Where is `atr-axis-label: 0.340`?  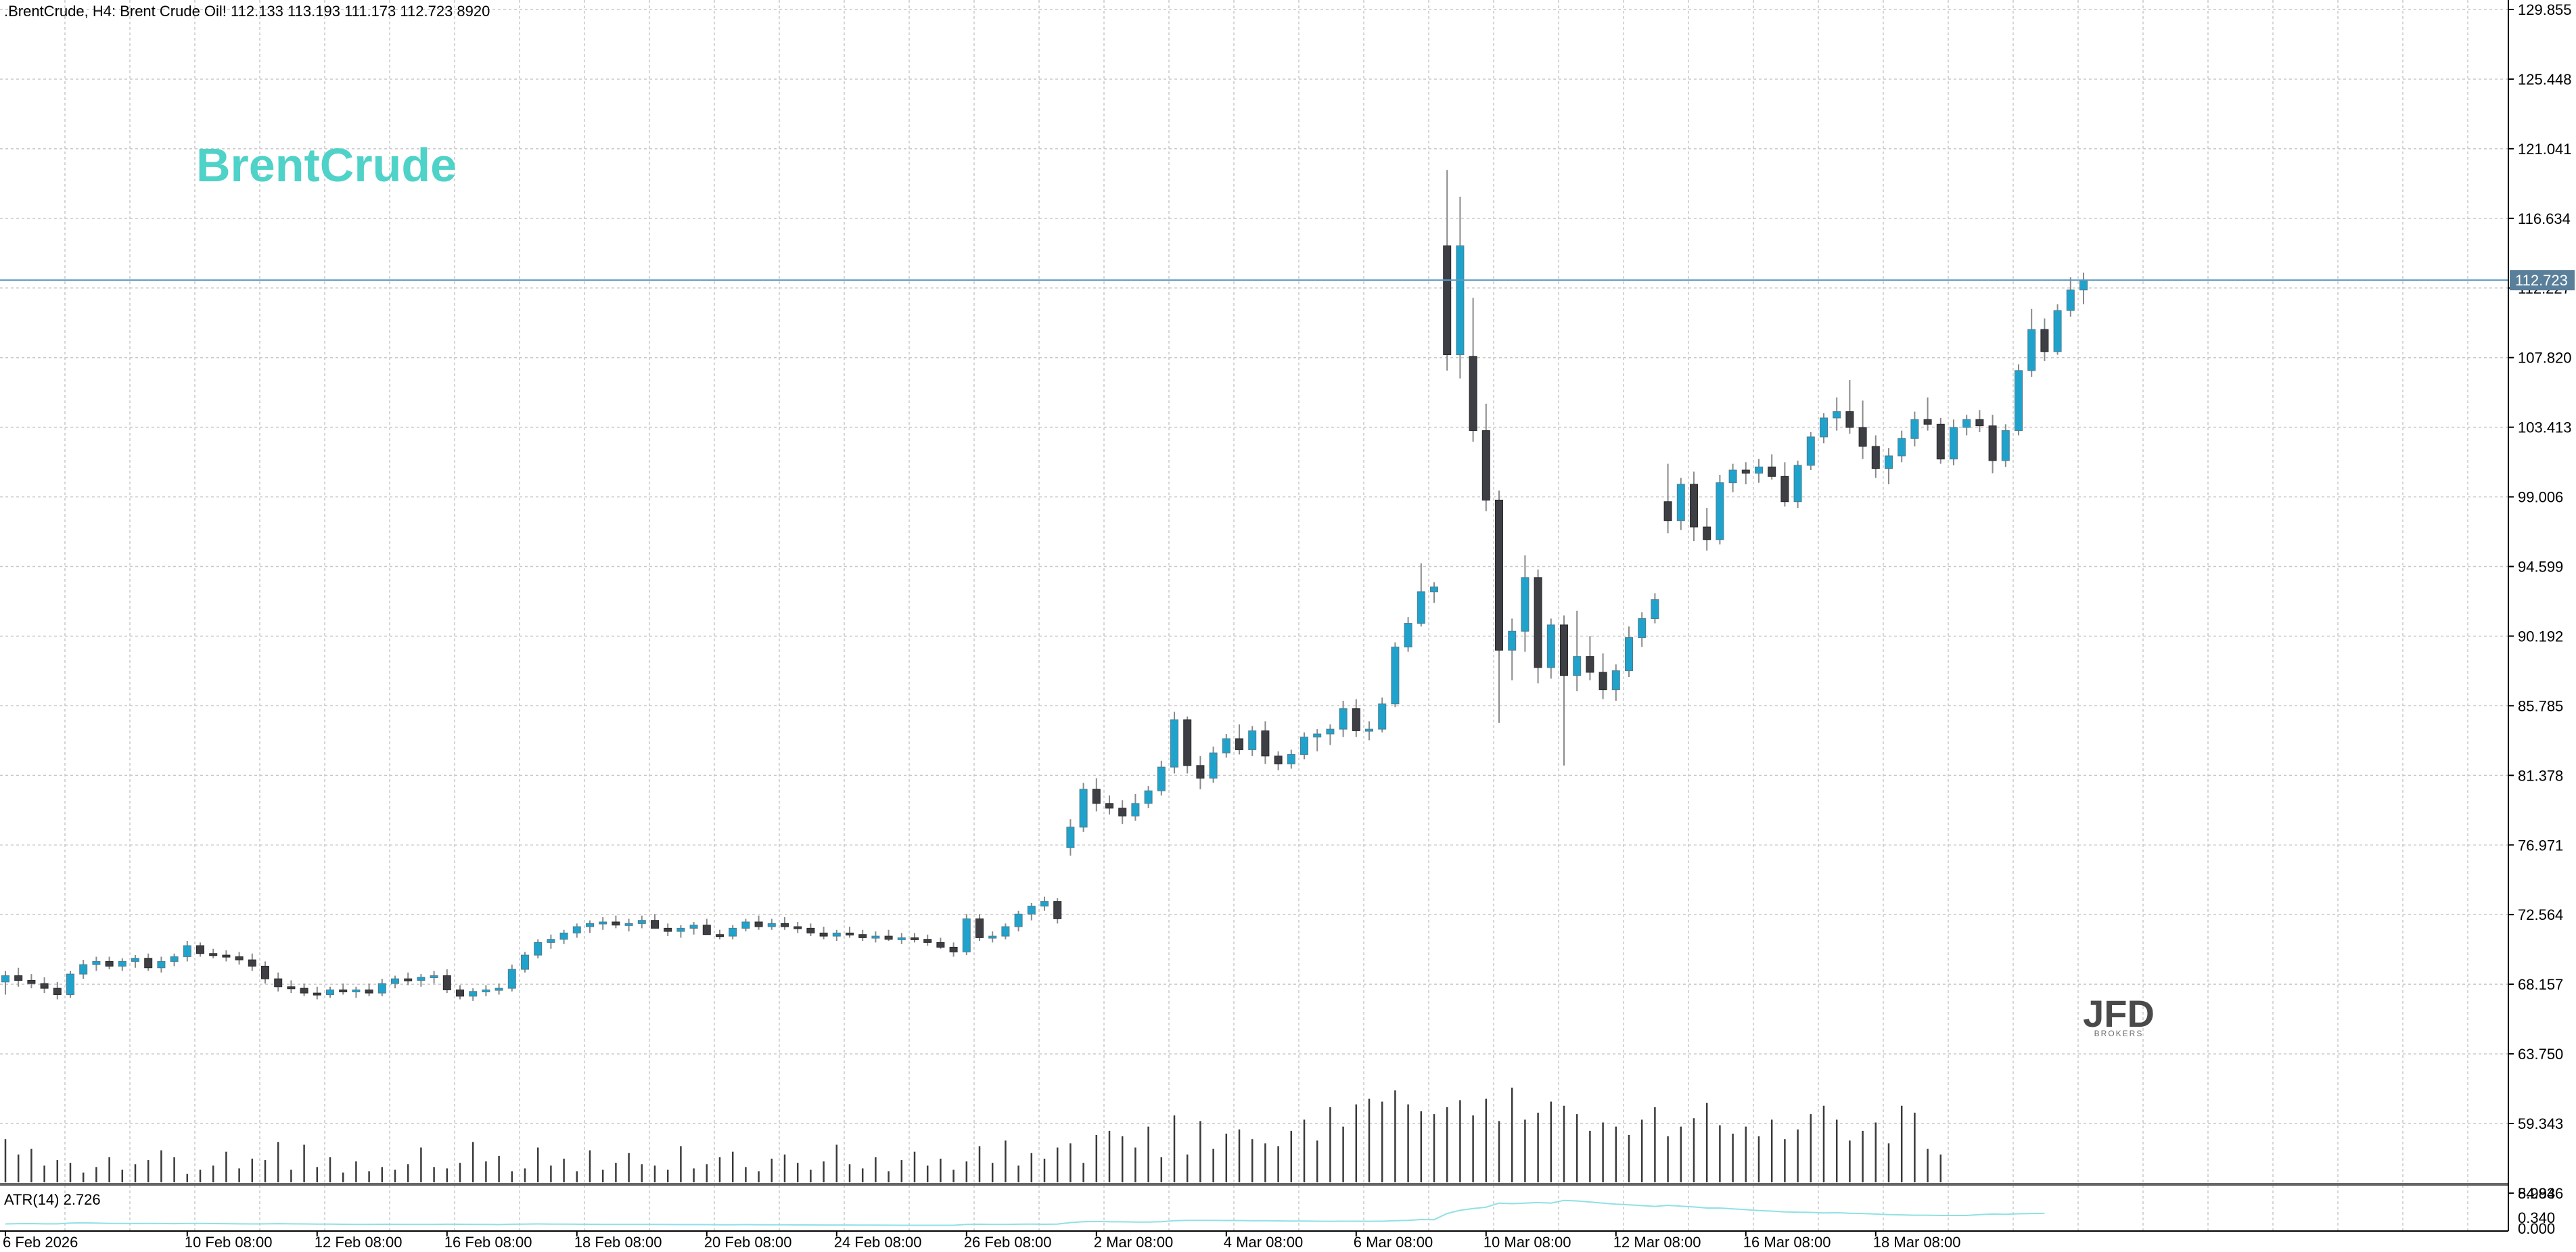
atr-axis-label: 0.340 is located at coordinates (2536, 1217).